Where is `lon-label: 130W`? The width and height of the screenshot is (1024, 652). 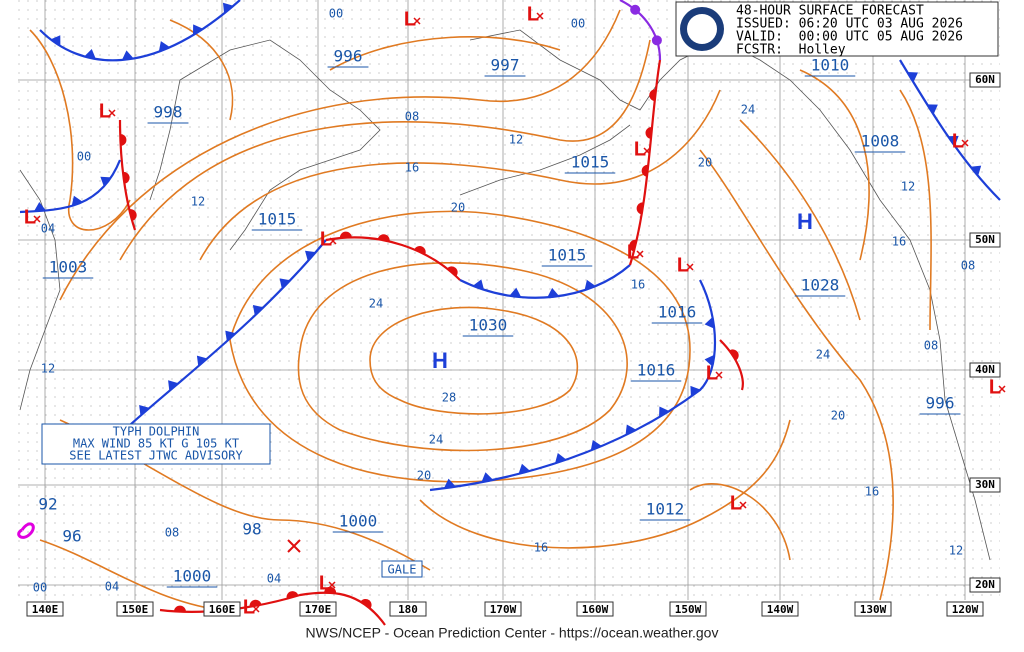 lon-label: 130W is located at coordinates (873, 609).